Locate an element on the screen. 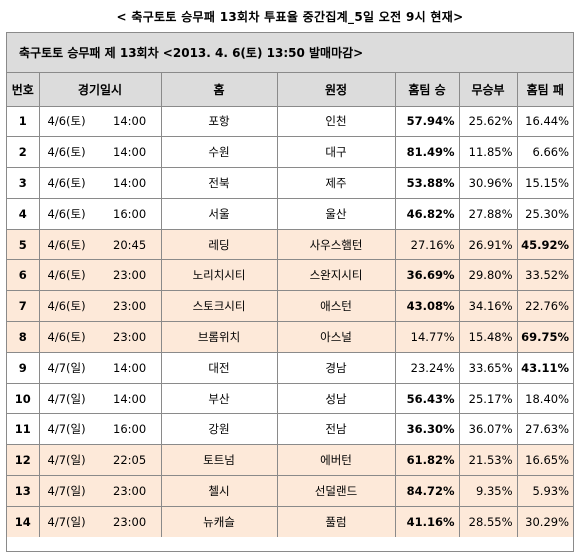 Image resolution: width=580 pixels, height=560 pixels. match-number: 13 is located at coordinates (23, 491).